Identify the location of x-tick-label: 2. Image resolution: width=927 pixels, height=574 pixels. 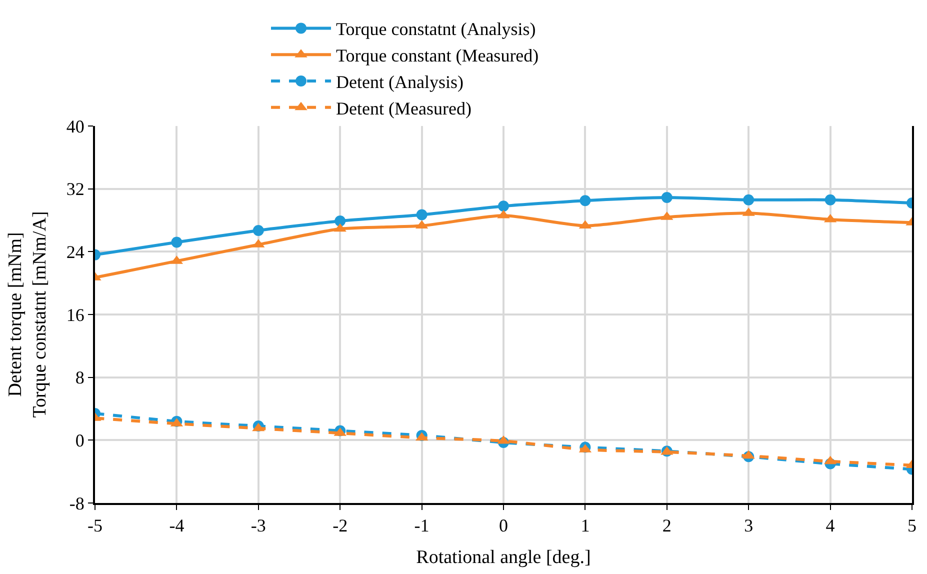
(667, 526).